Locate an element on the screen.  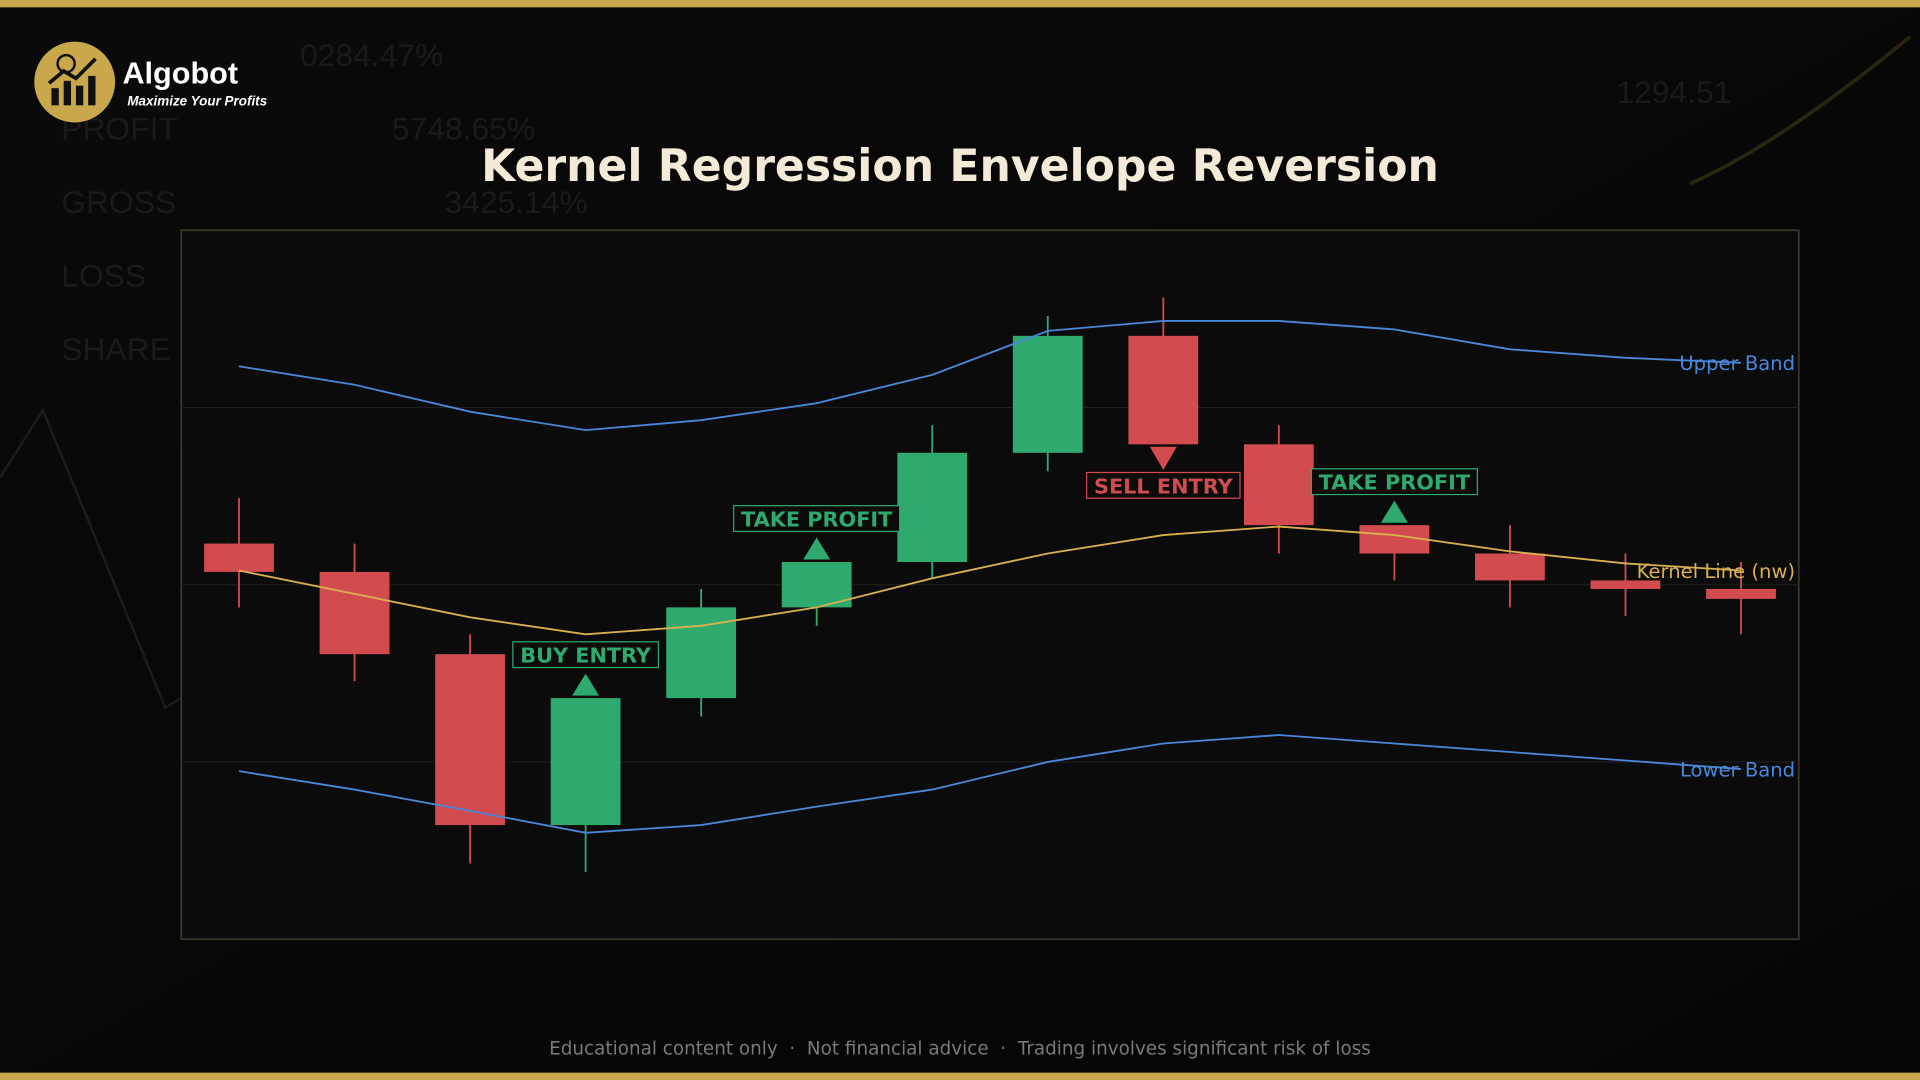
bg-text: SHARE is located at coordinates (116, 349).